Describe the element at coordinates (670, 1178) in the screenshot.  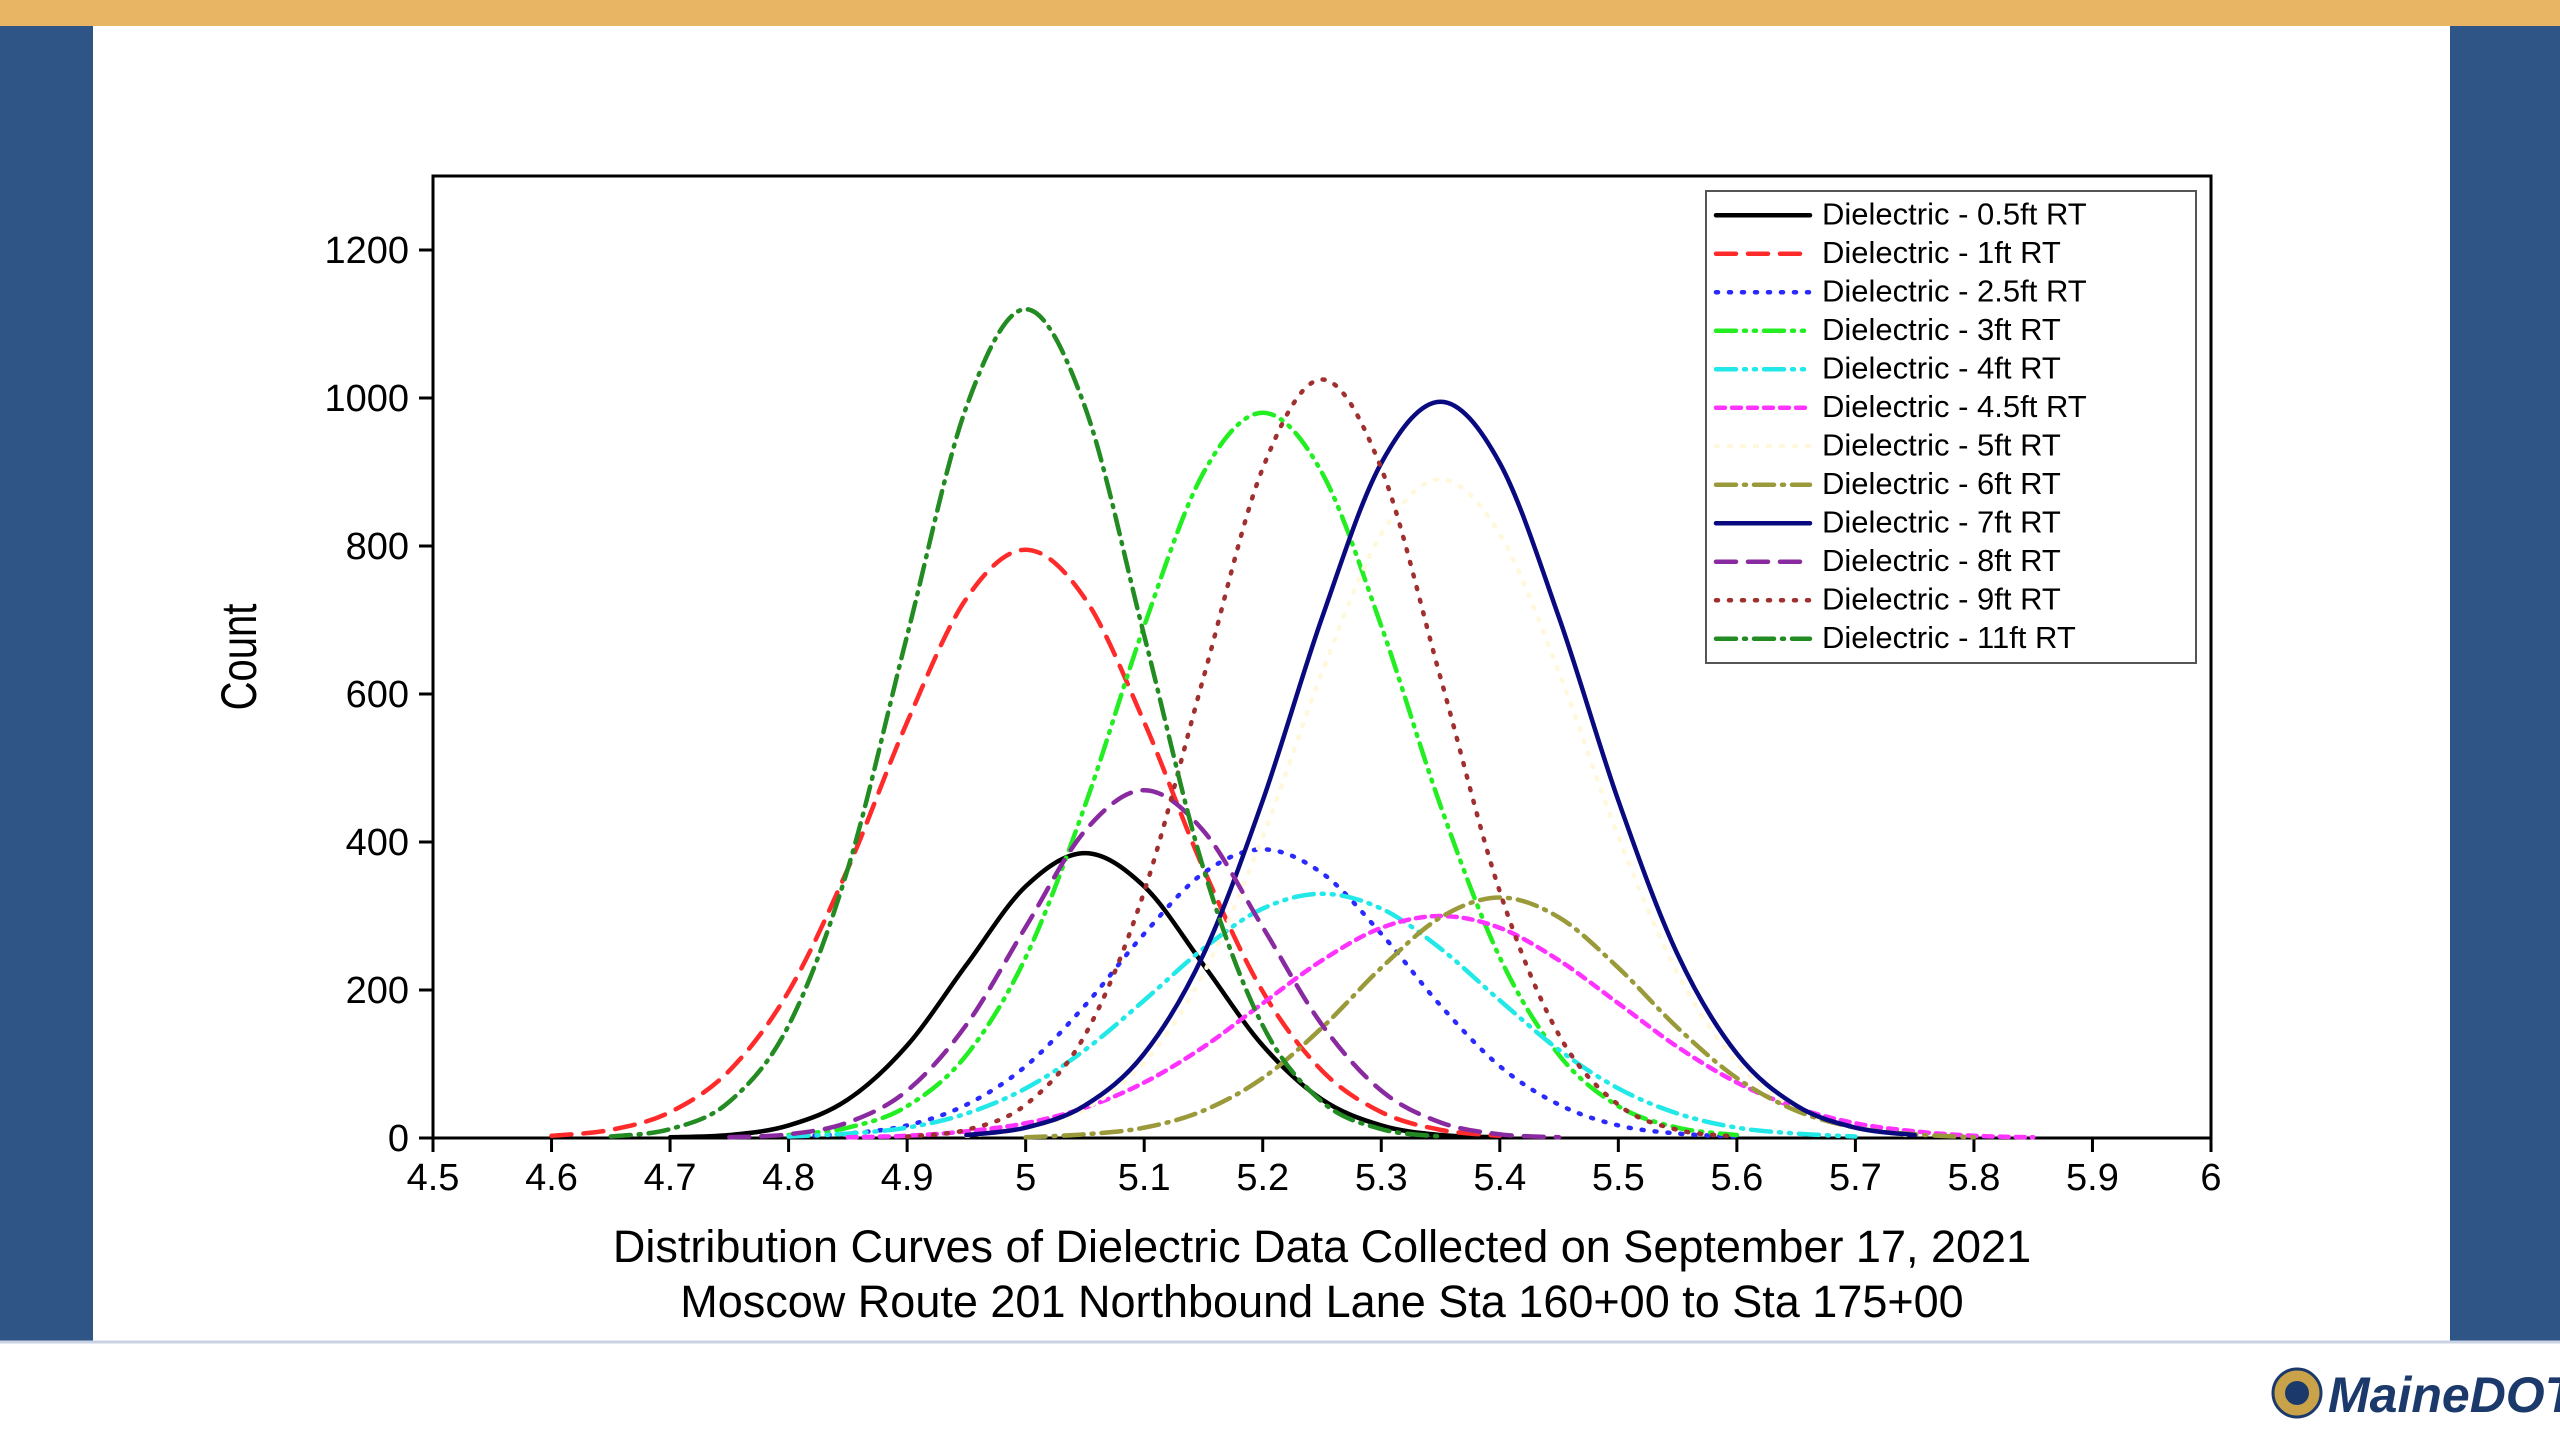
I see `x-tick-label: 4.7` at that location.